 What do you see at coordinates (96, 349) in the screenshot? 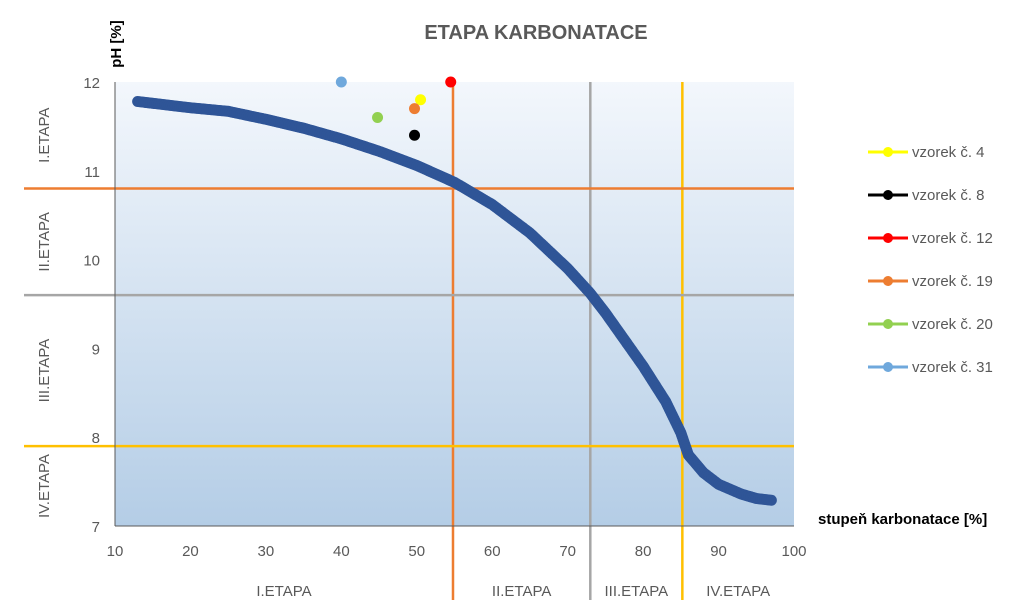
I see `y-tick-label-3: 9` at bounding box center [96, 349].